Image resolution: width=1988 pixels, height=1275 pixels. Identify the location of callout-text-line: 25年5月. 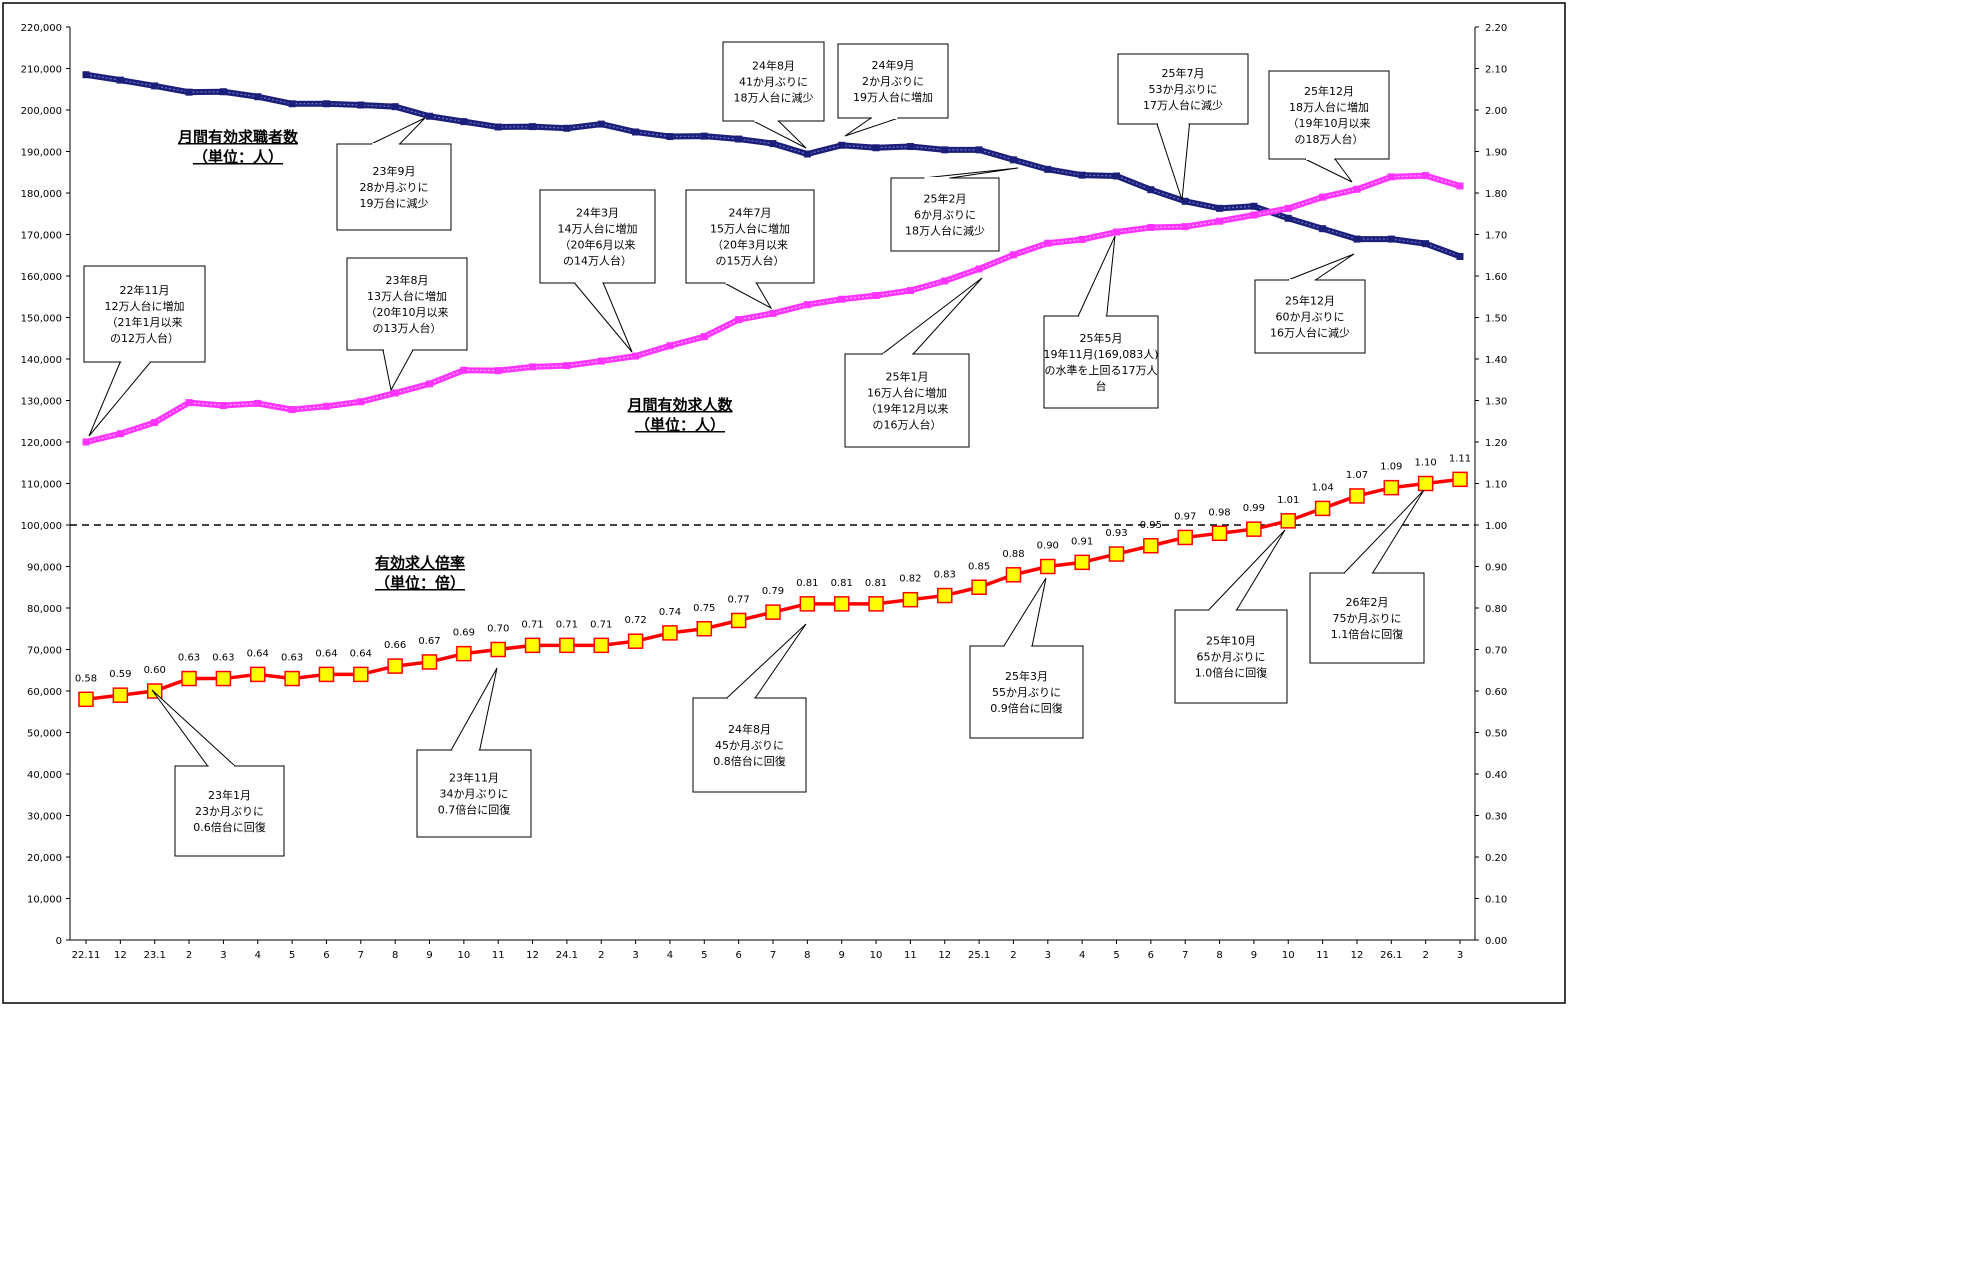
(1101, 338).